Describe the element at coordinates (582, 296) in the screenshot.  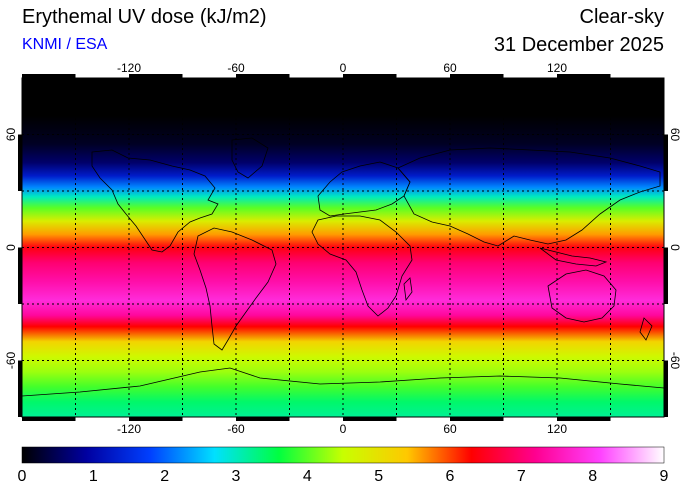
I see `coast-australia` at that location.